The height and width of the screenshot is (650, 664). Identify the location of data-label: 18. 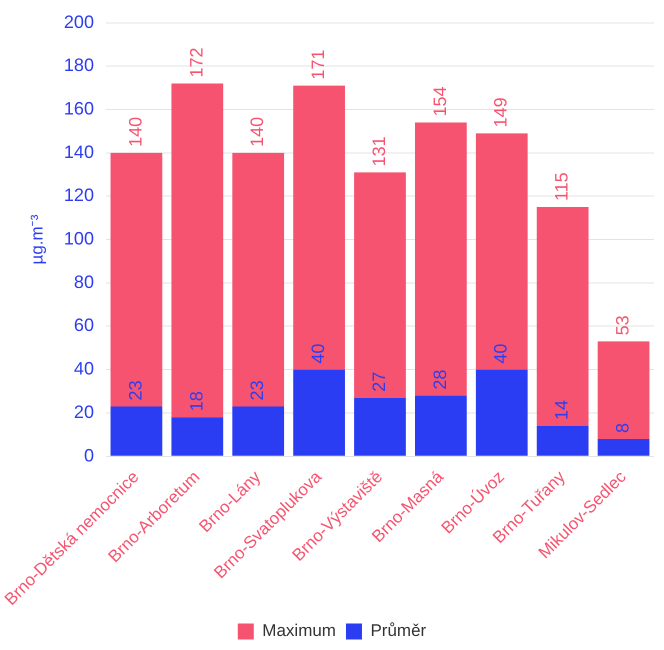
(196, 401).